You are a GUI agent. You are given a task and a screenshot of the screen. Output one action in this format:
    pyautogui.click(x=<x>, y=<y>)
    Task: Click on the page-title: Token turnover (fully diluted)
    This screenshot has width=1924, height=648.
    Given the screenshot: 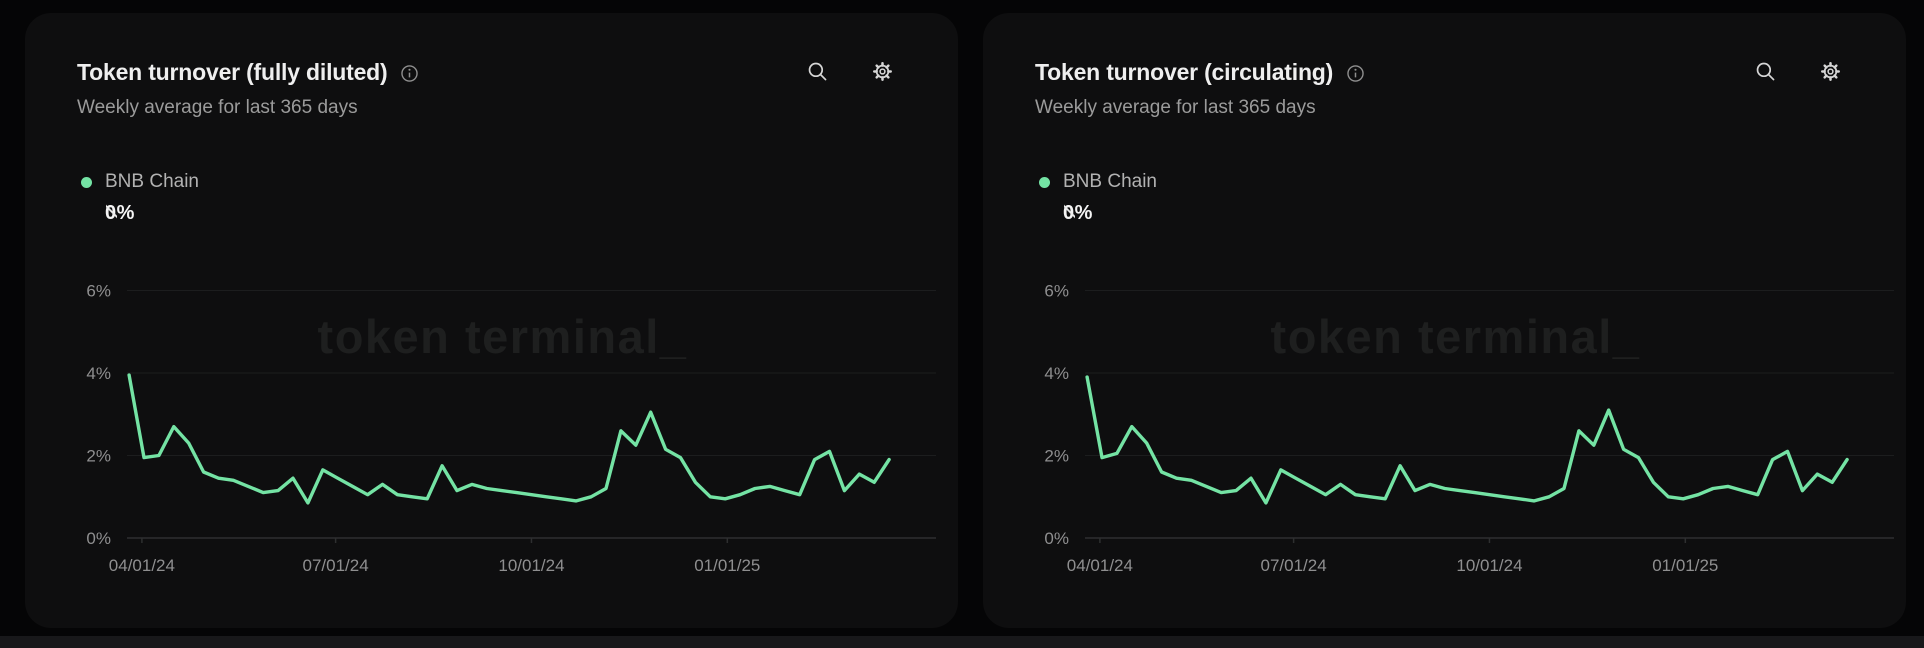 What is the action you would take?
    pyautogui.click(x=232, y=72)
    